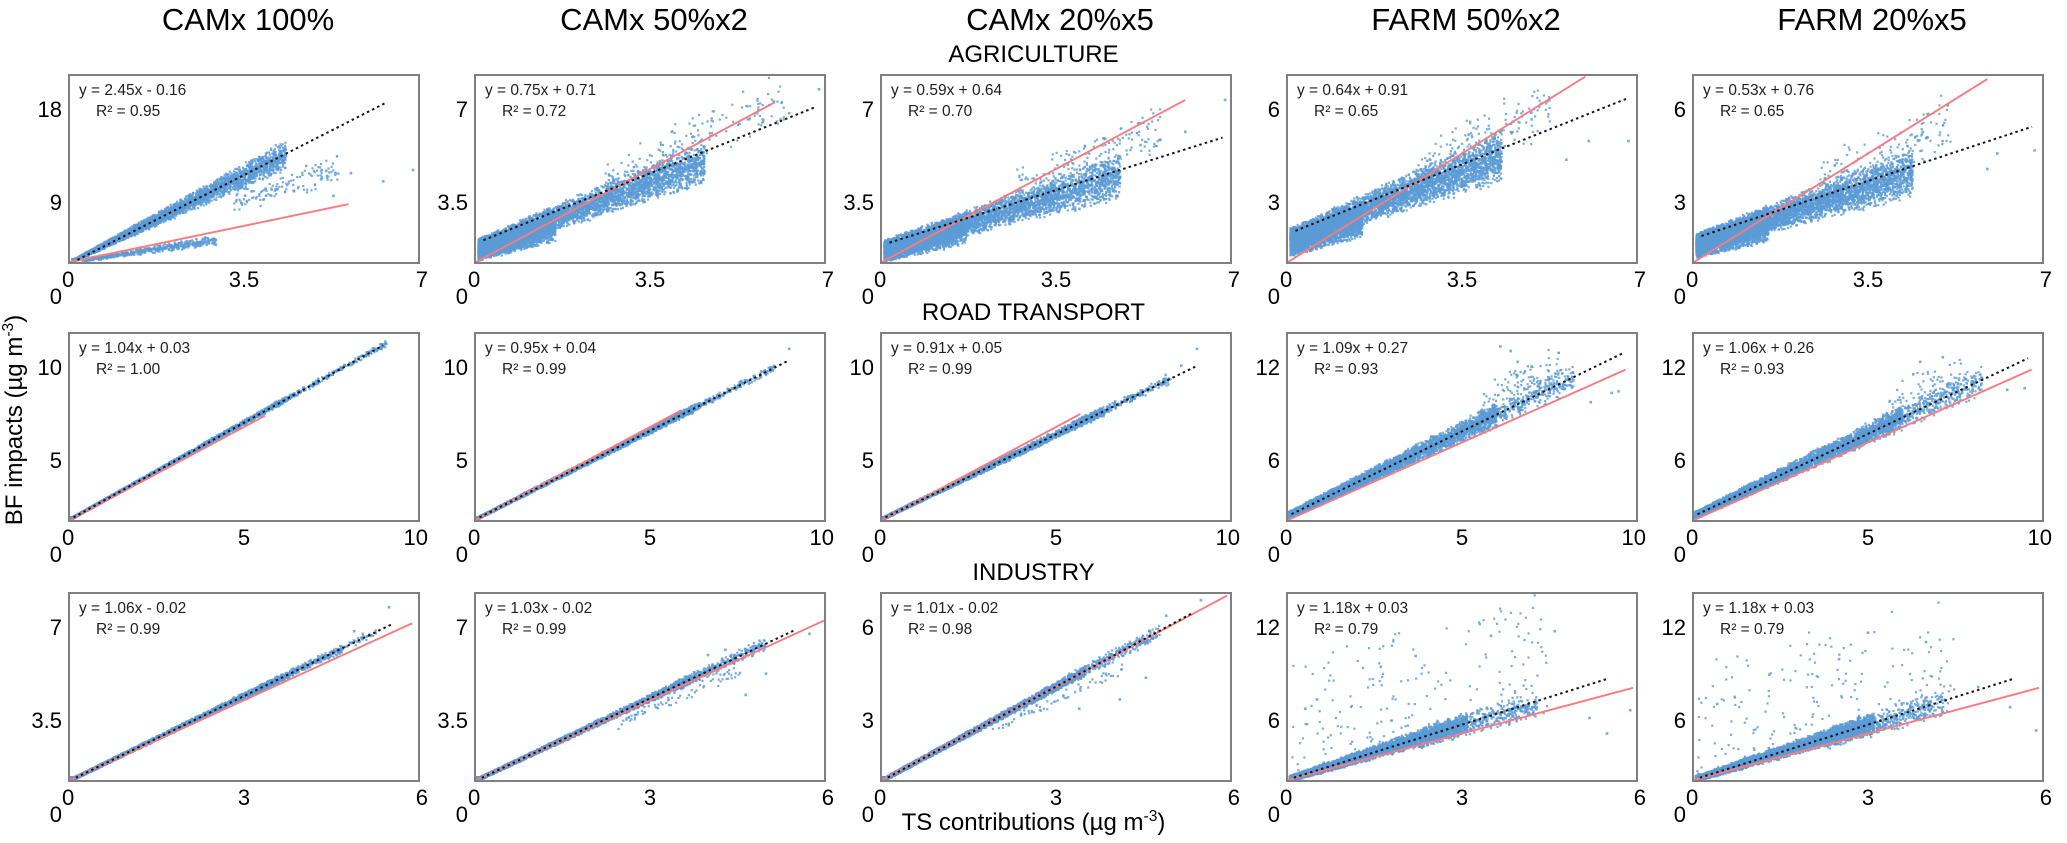 This screenshot has height=843, width=2067. I want to click on fit-annotation: y = 2.45x - 0.16 R² = 0.95, so click(132, 102).